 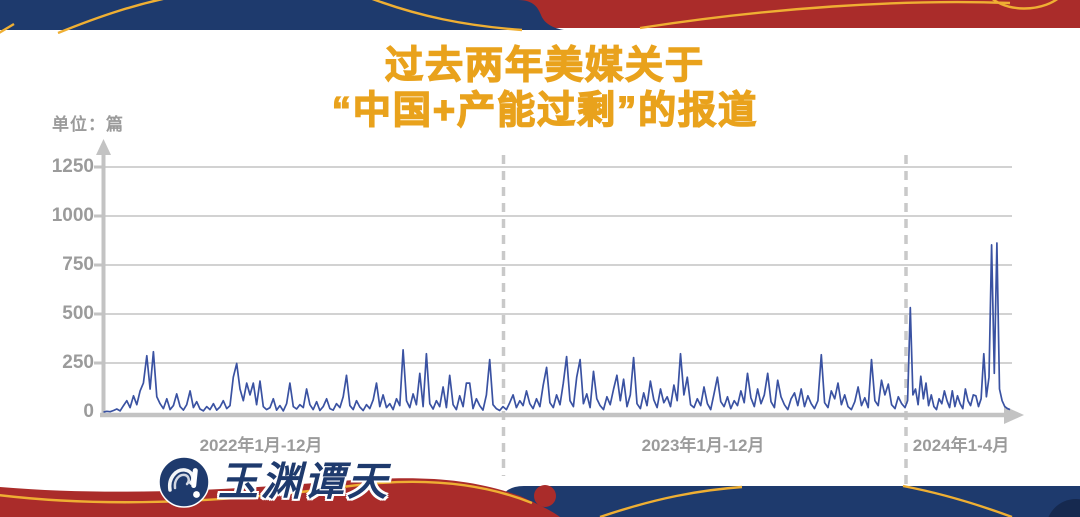 I want to click on x-segment-label-2024: 2024年1-4月, so click(x=961, y=445).